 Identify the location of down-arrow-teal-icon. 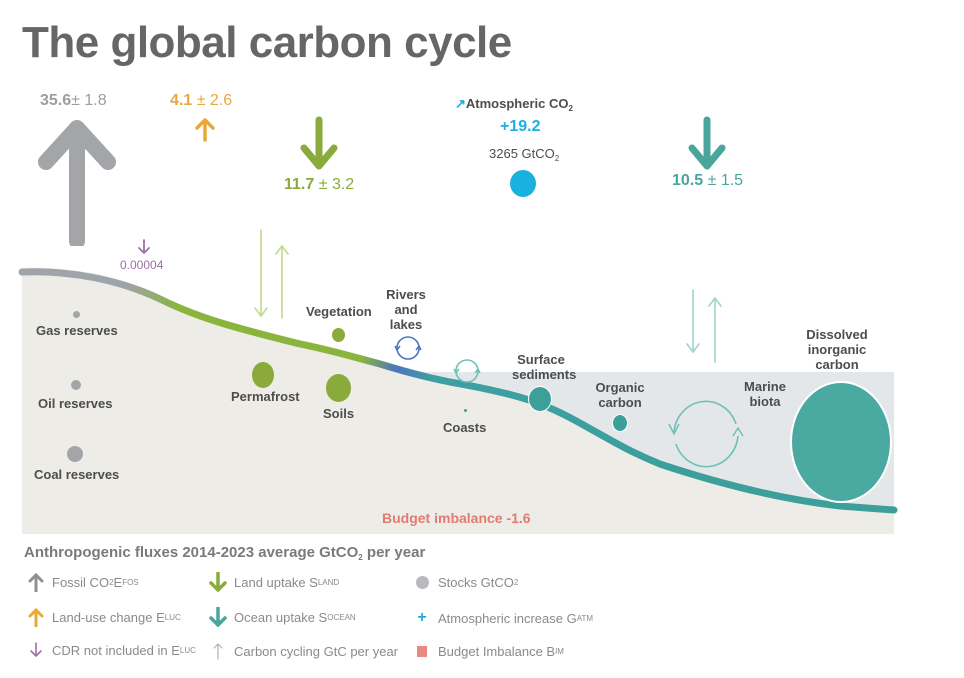
(218, 617).